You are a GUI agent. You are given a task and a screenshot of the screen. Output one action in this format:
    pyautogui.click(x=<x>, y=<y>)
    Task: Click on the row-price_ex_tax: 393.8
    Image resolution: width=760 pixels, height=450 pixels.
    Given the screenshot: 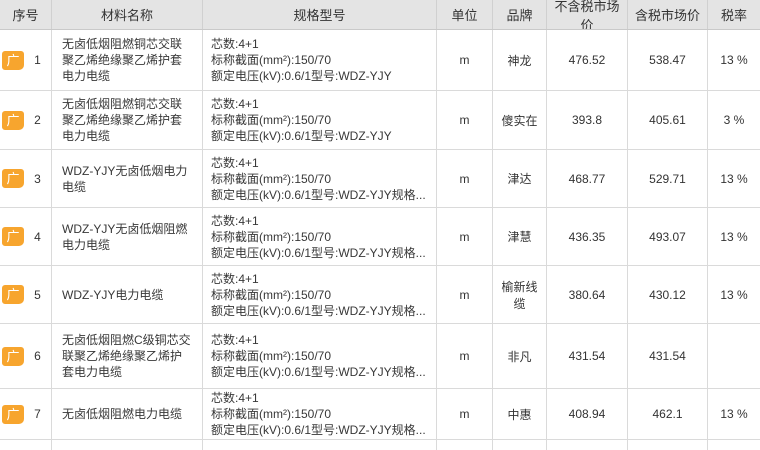 What is the action you would take?
    pyautogui.click(x=587, y=120)
    